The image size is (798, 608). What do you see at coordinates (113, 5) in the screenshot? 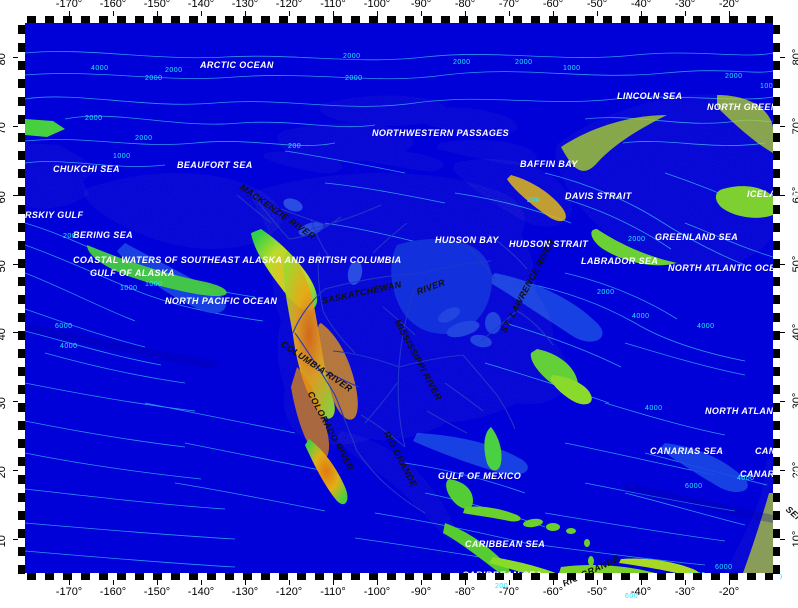
I see `x-tick-label-top: -160°` at bounding box center [113, 5].